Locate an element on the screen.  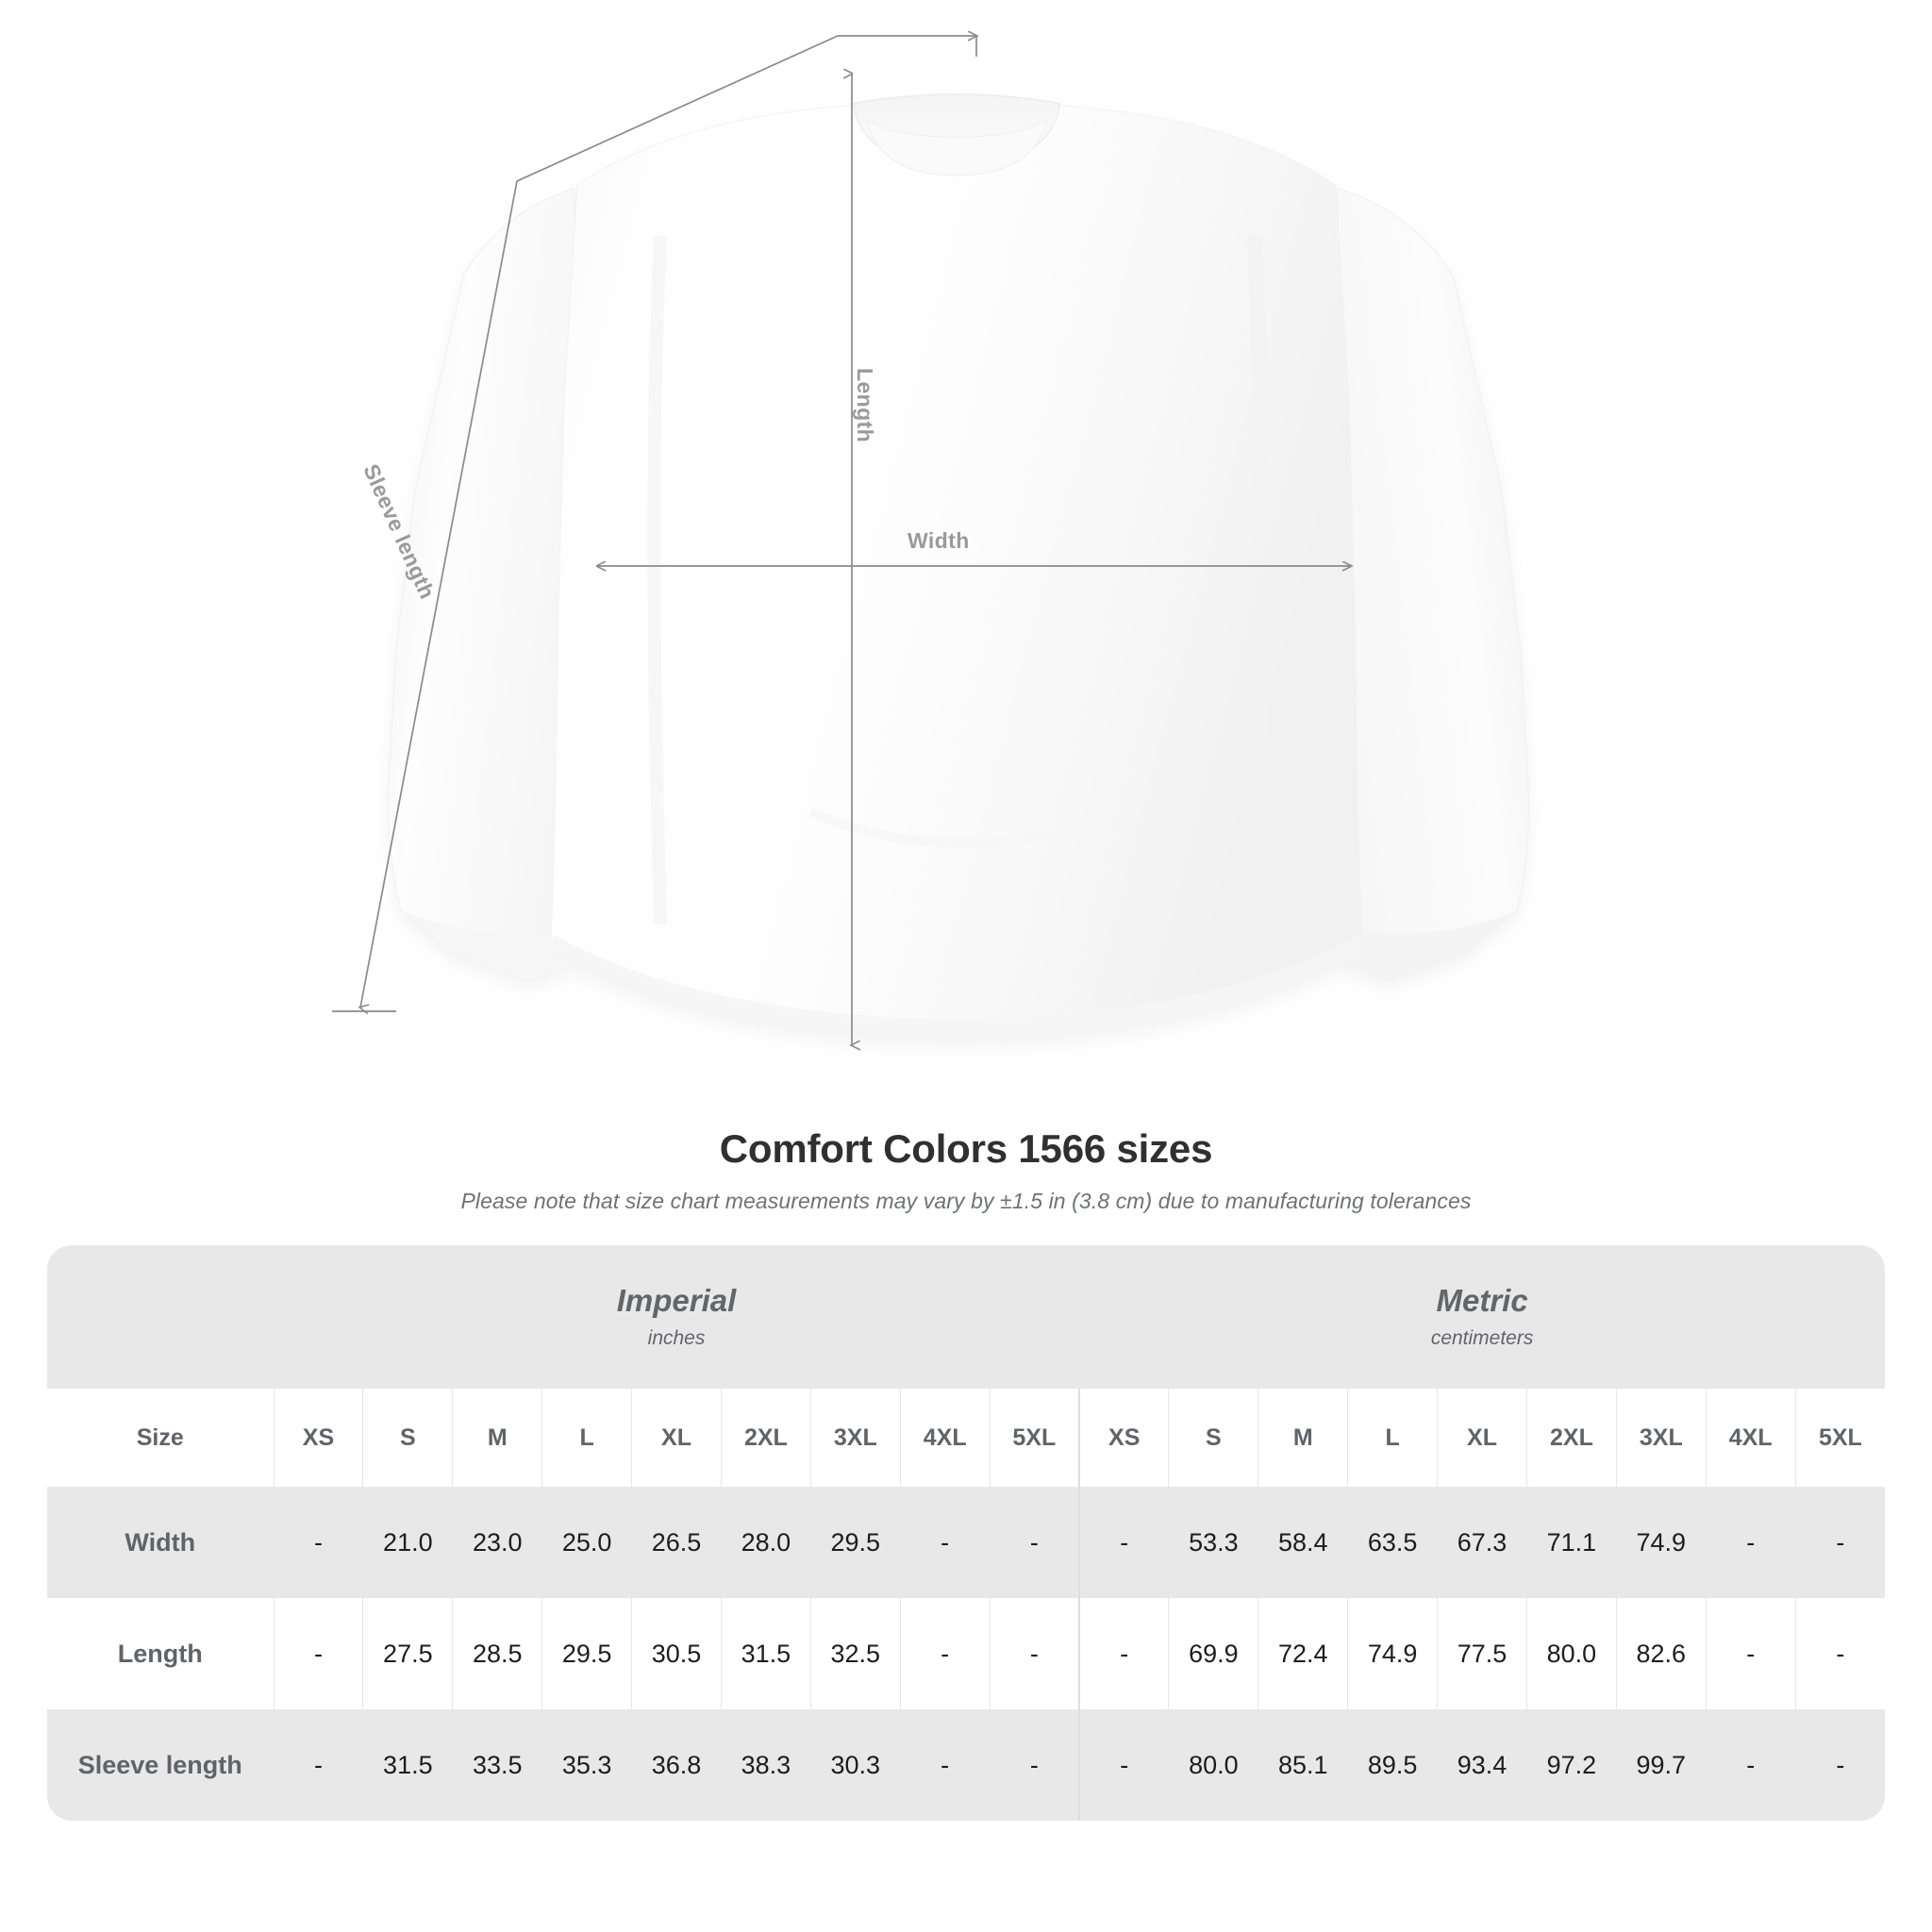
size-header-imperial-xs: XS is located at coordinates (318, 1438).